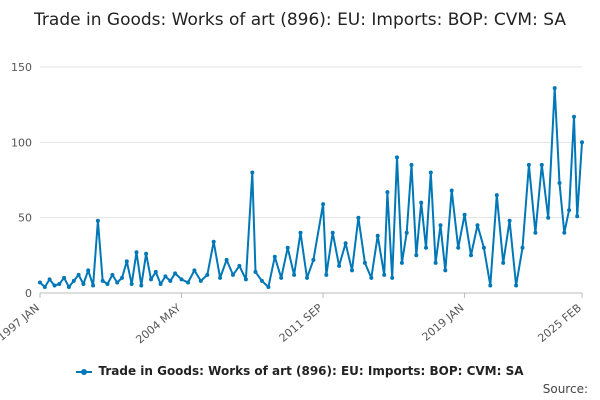 This screenshot has height=400, width=600. Describe the element at coordinates (565, 389) in the screenshot. I see `source-label: Source:` at that location.